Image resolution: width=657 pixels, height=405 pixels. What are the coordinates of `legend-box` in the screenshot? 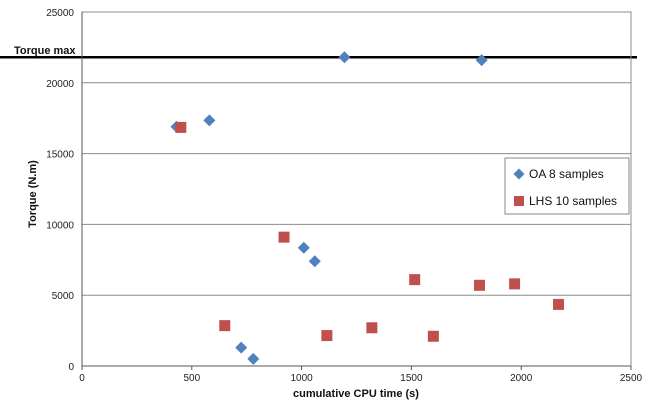 It's located at (567, 186).